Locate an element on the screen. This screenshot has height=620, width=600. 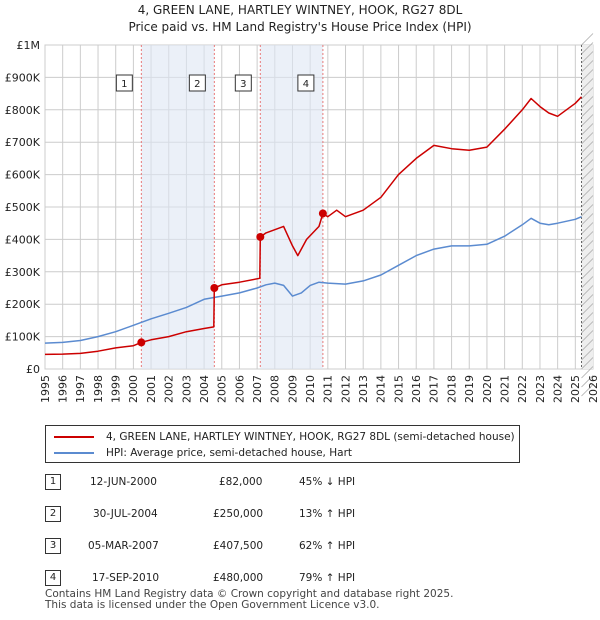
legend-swatch-property is located at coordinates (74, 437).